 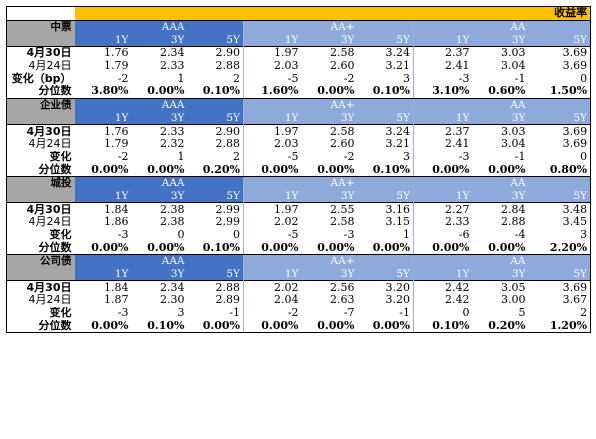 I want to click on value-cell: 2.33, so click(x=172, y=66).